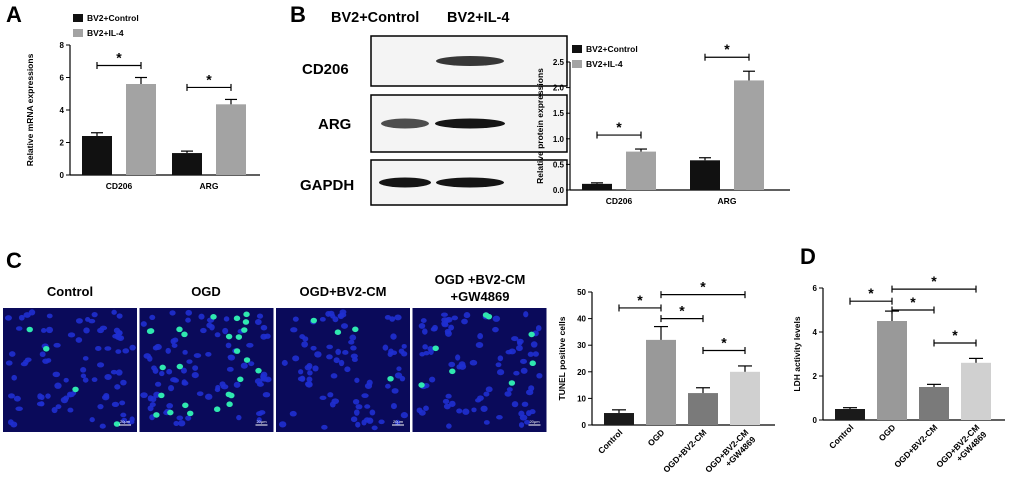 This screenshot has height=483, width=1020. What do you see at coordinates (913, 302) in the screenshot?
I see `chart-d-significance-1-star: *` at bounding box center [913, 302].